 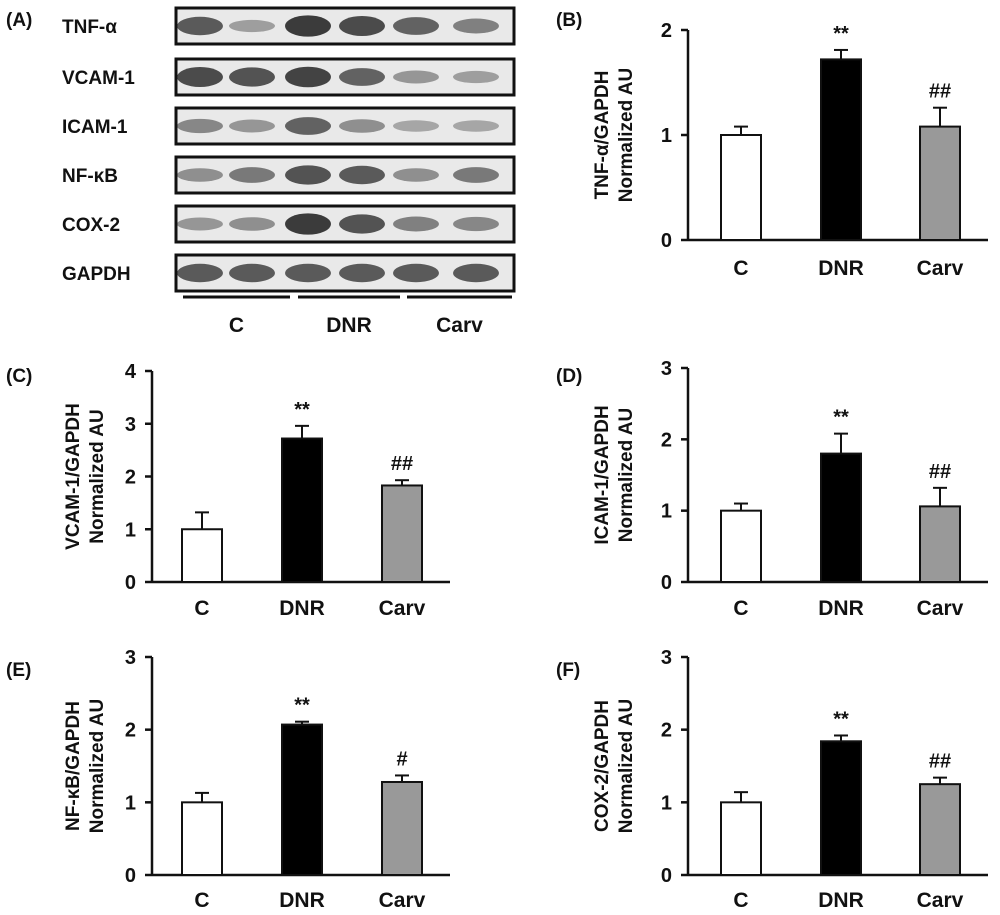 I want to click on y-tick-label-3-3: 3, so click(x=130, y=658).